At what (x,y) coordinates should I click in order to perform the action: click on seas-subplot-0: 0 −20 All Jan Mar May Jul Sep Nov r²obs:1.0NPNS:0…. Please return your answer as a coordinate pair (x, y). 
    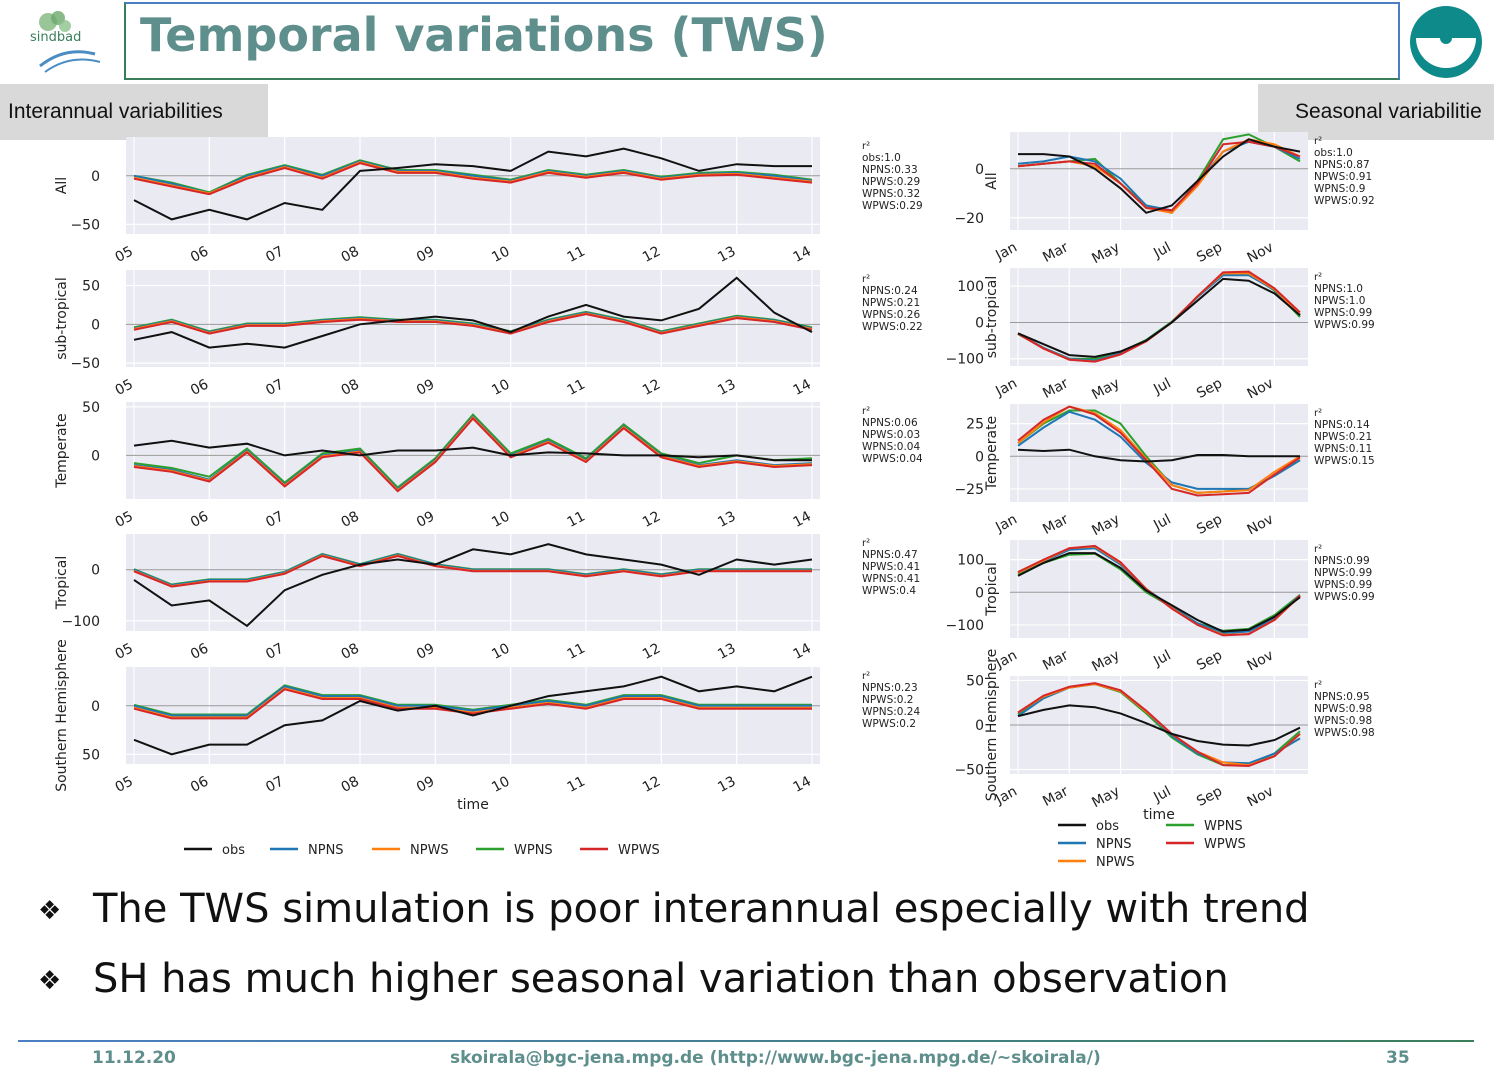
    Looking at the image, I should click on (1164, 199).